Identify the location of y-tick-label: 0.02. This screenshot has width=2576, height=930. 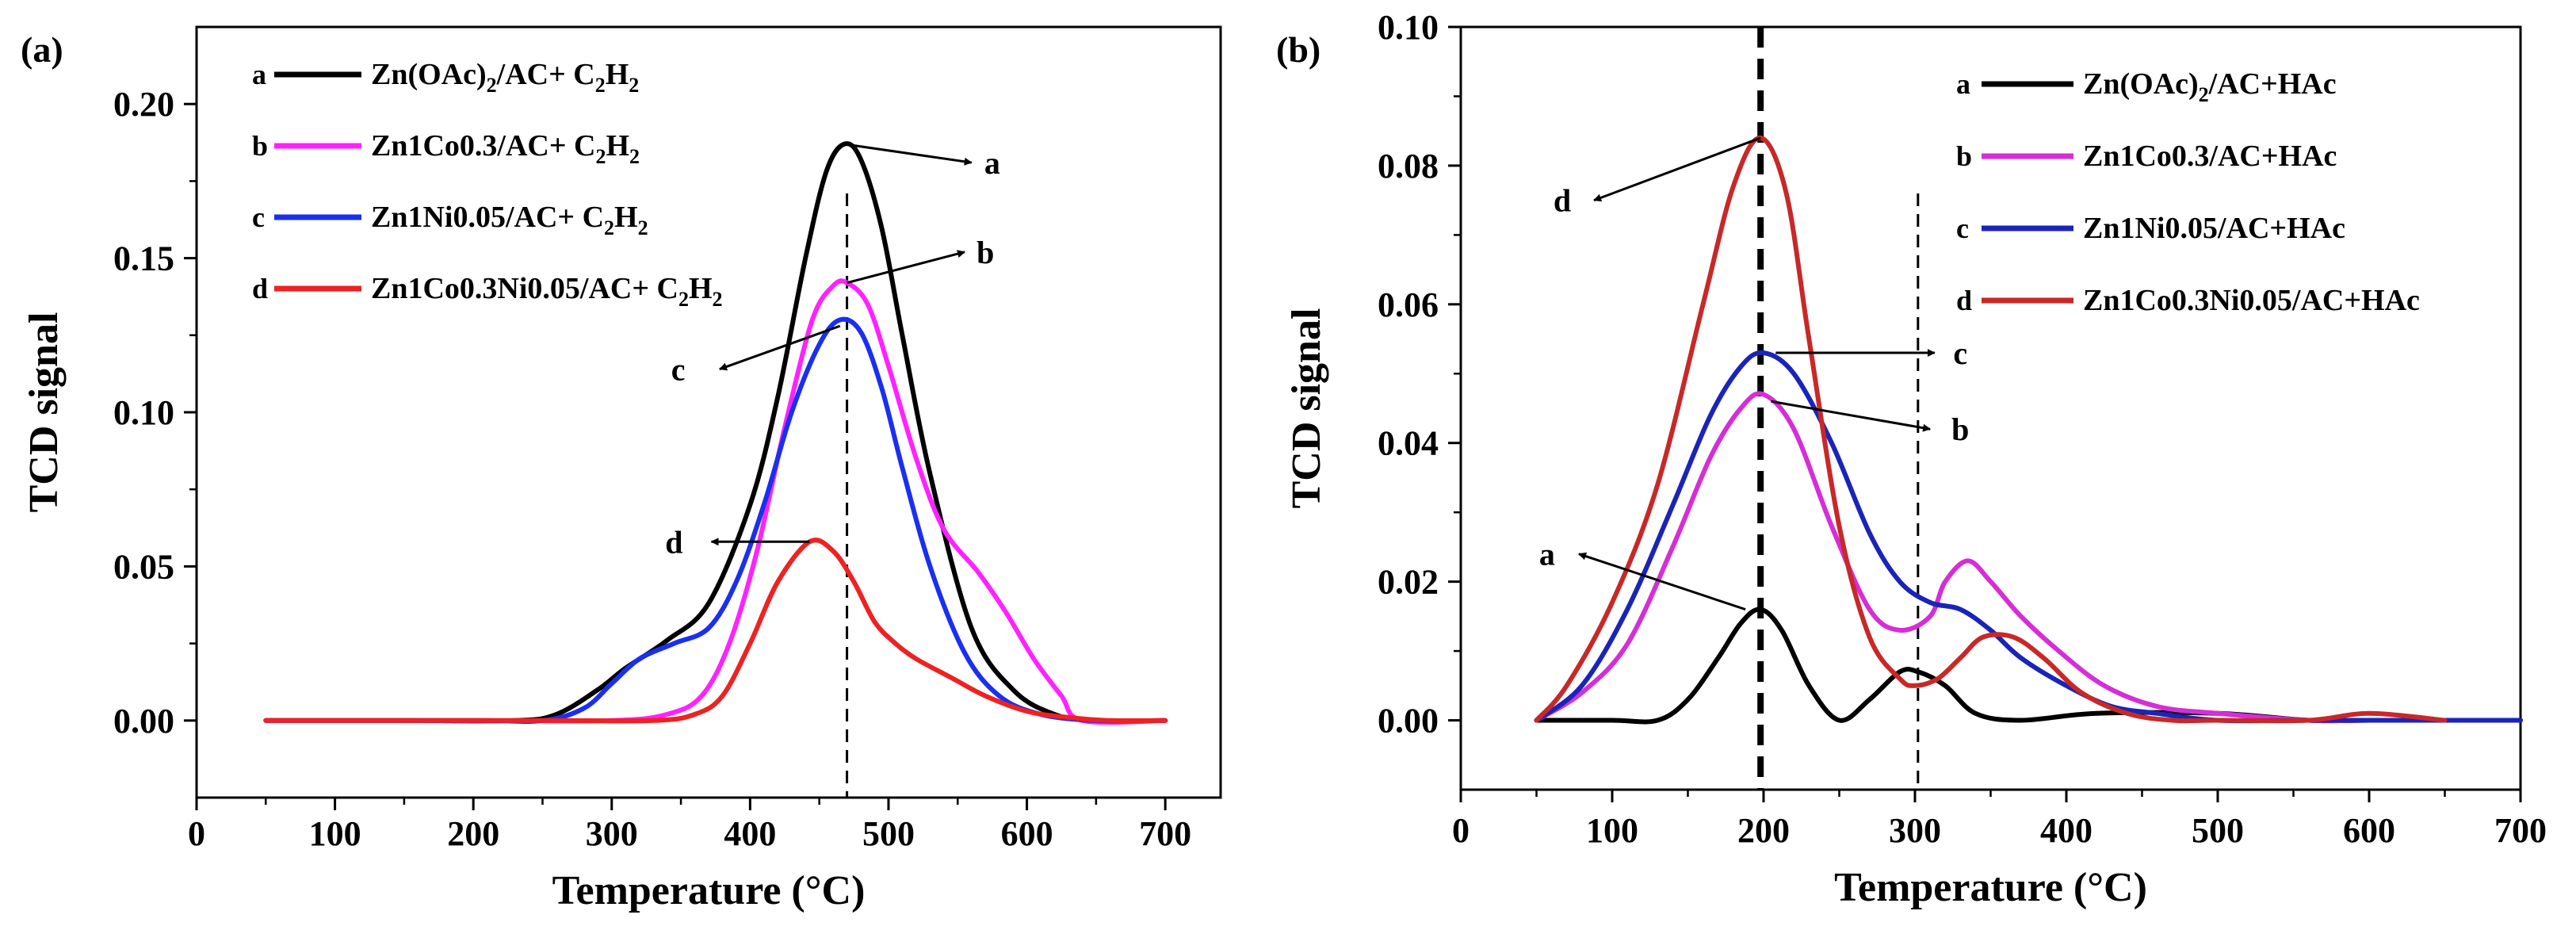
(1408, 582).